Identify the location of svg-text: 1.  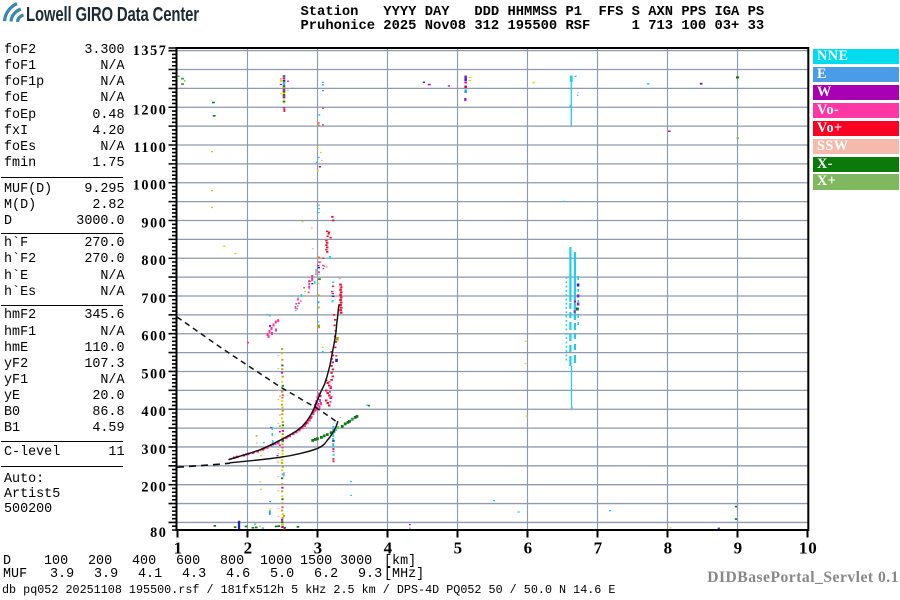
(178, 548).